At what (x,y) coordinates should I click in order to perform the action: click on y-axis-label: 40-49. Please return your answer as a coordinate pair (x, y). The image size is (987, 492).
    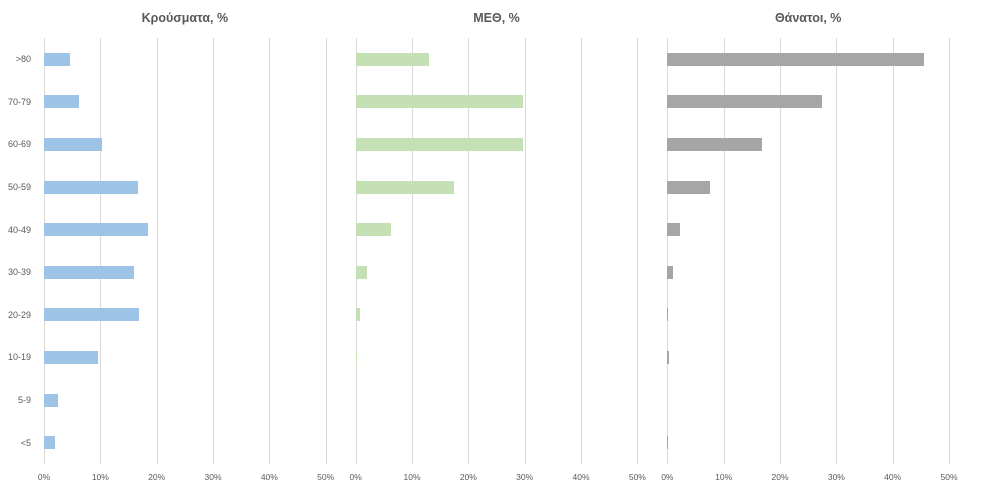
    Looking at the image, I should click on (19, 229).